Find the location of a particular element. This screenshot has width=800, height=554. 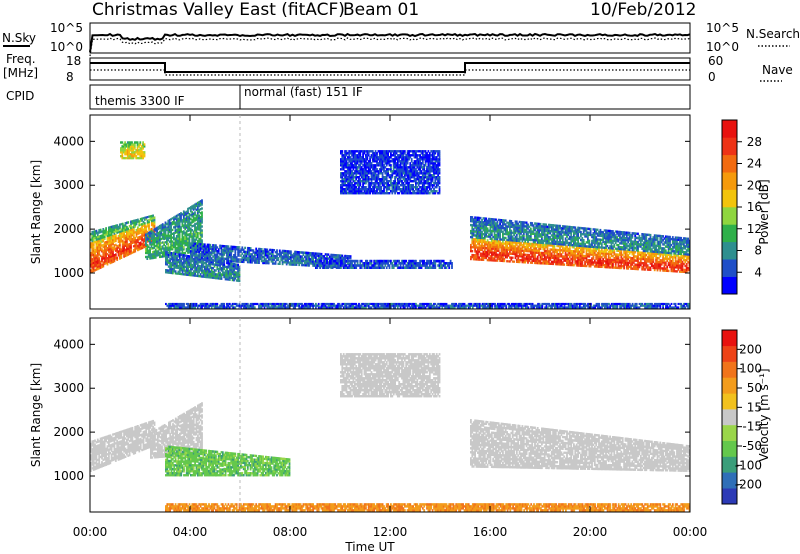

search-label: N.Search is located at coordinates (773, 34).